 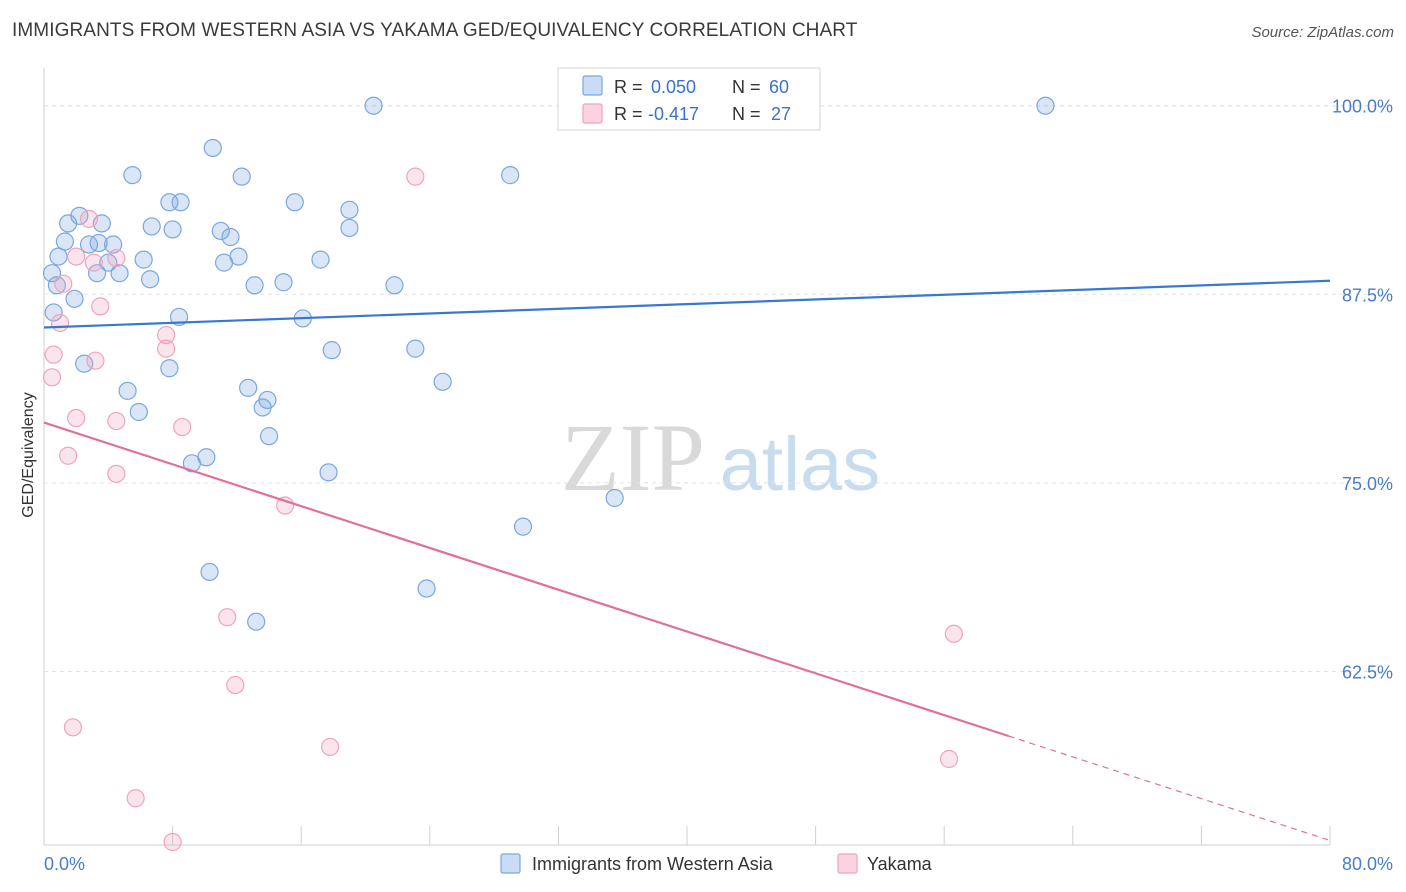 I want to click on x-tick-label-1: 80.0%, so click(x=1367, y=864).